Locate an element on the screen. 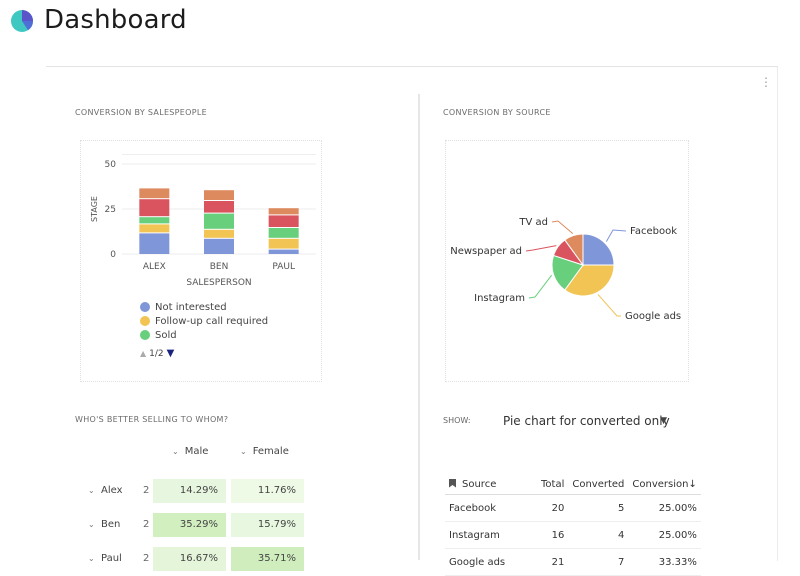 The height and width of the screenshot is (576, 800). legend-item: Follow-up call required is located at coordinates (204, 321).